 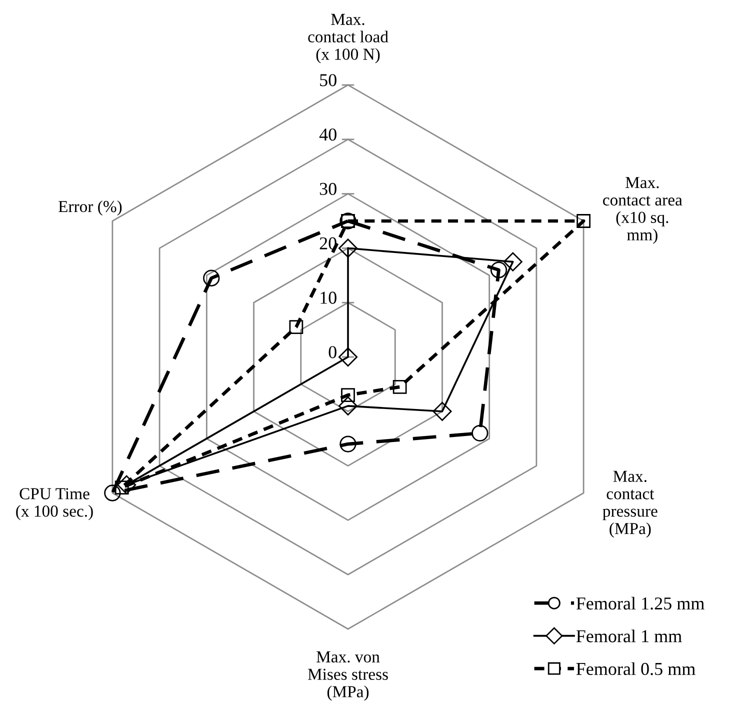 I want to click on spoke-label: Max. contact area (x10 sq. mm), so click(x=642, y=210).